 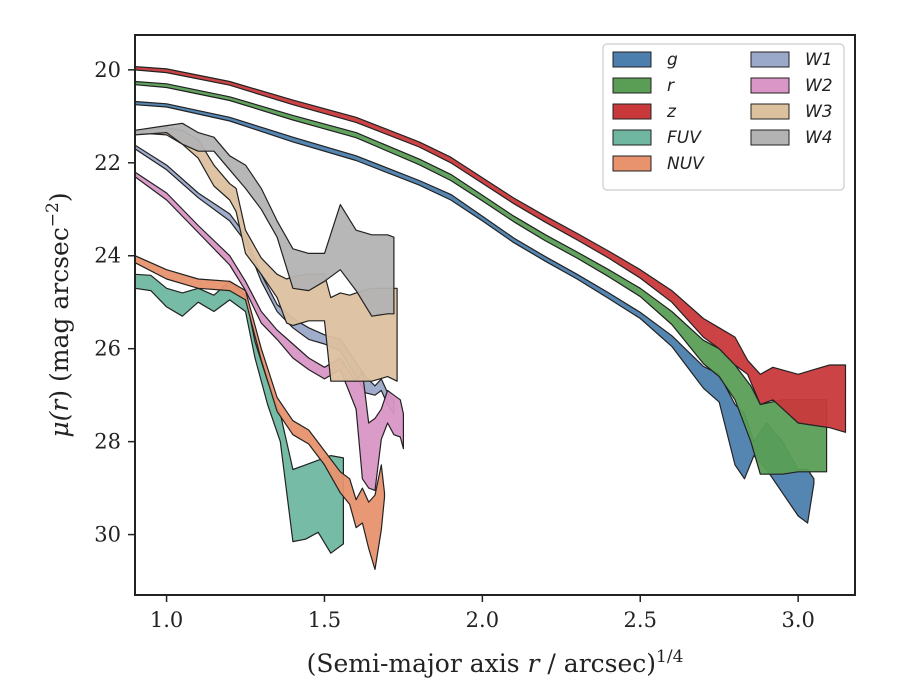 What do you see at coordinates (107, 70) in the screenshot?
I see `y-tick-label: 20` at bounding box center [107, 70].